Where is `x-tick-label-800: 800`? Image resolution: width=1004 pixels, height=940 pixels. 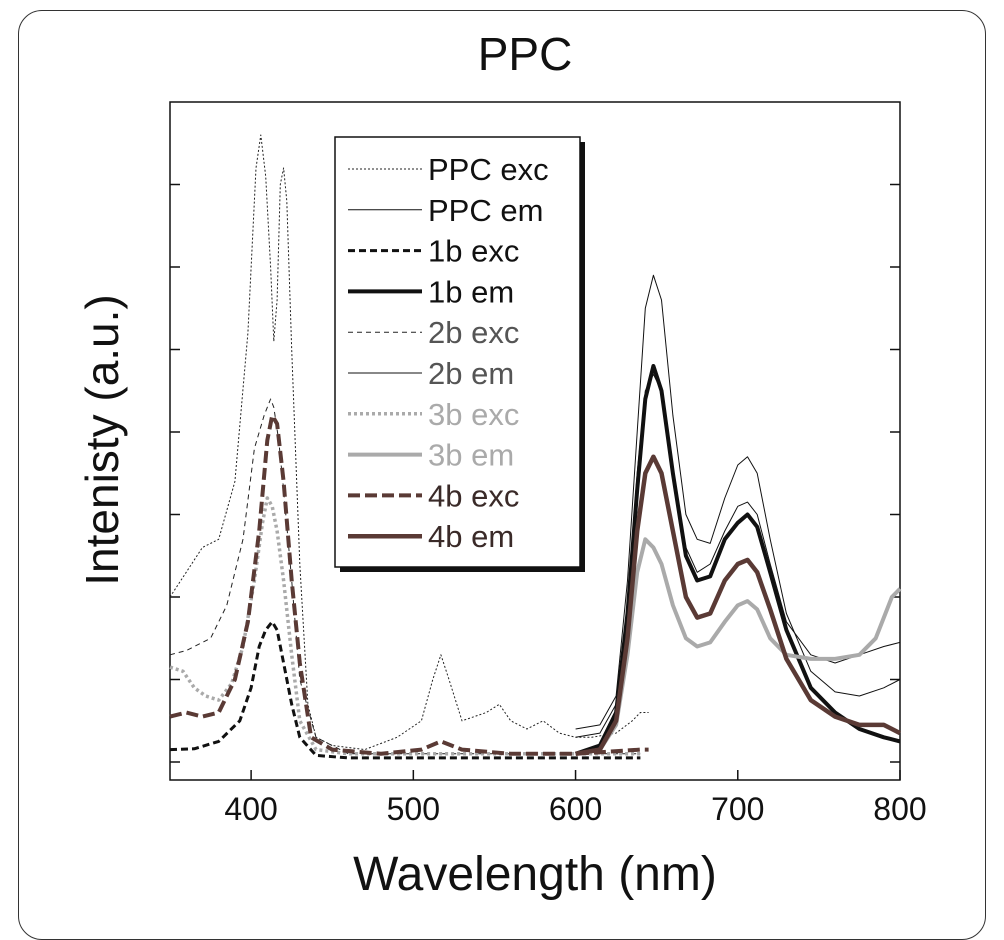
x-tick-label-800: 800 is located at coordinates (899, 809).